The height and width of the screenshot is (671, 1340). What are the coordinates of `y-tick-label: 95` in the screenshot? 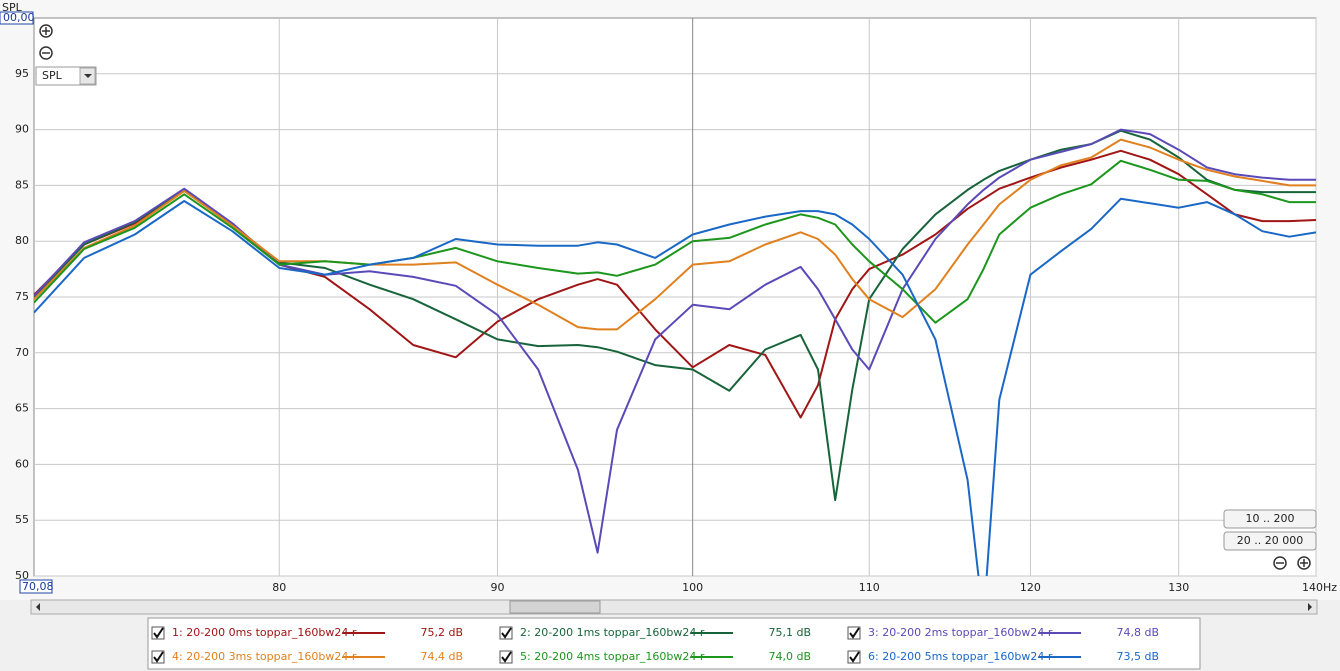 It's located at (22, 73).